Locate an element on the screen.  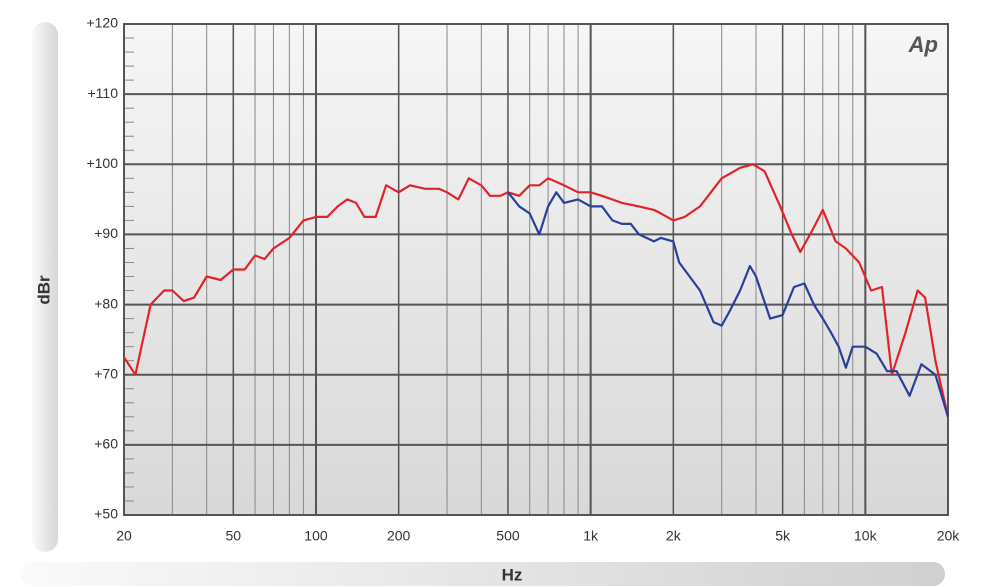
x-tick-label: 500 is located at coordinates (508, 536).